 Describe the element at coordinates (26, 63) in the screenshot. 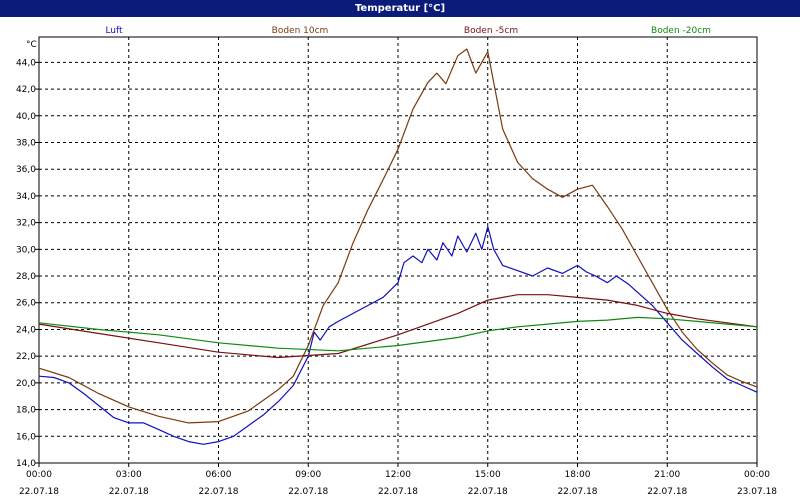

I see `y-tick-label: 44,0` at that location.